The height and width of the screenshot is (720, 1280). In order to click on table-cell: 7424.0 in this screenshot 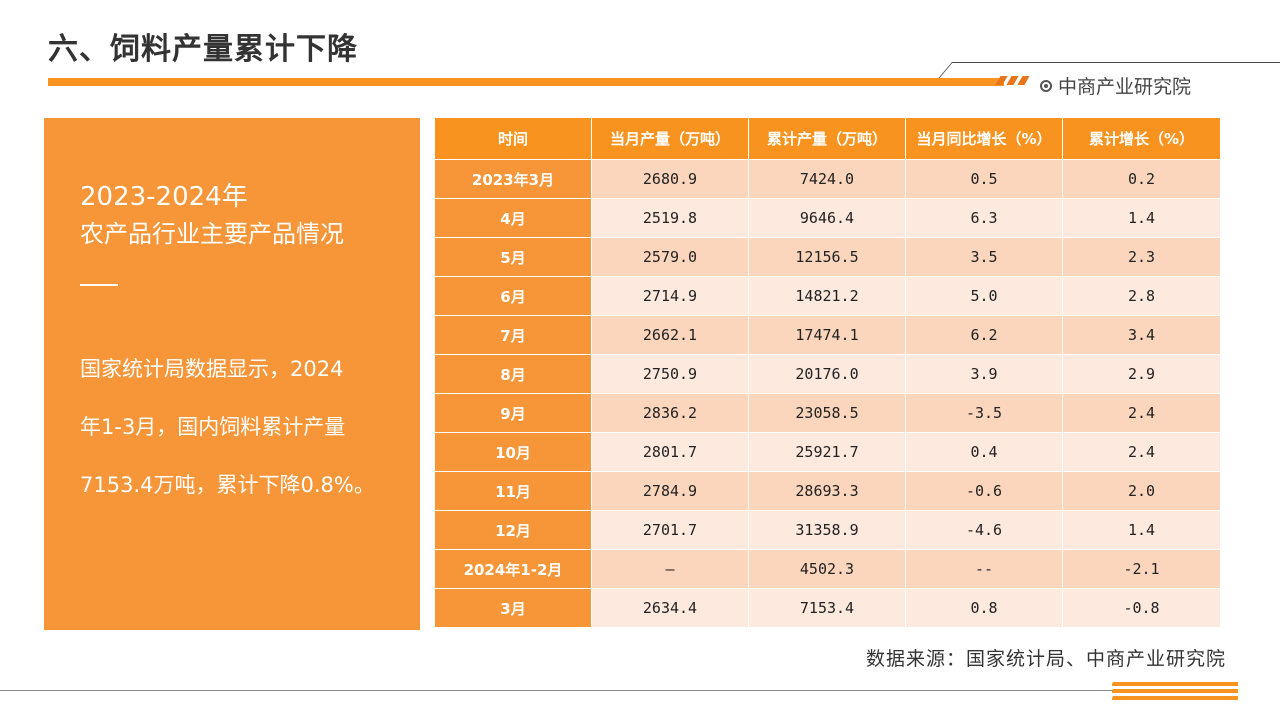, I will do `click(827, 179)`.